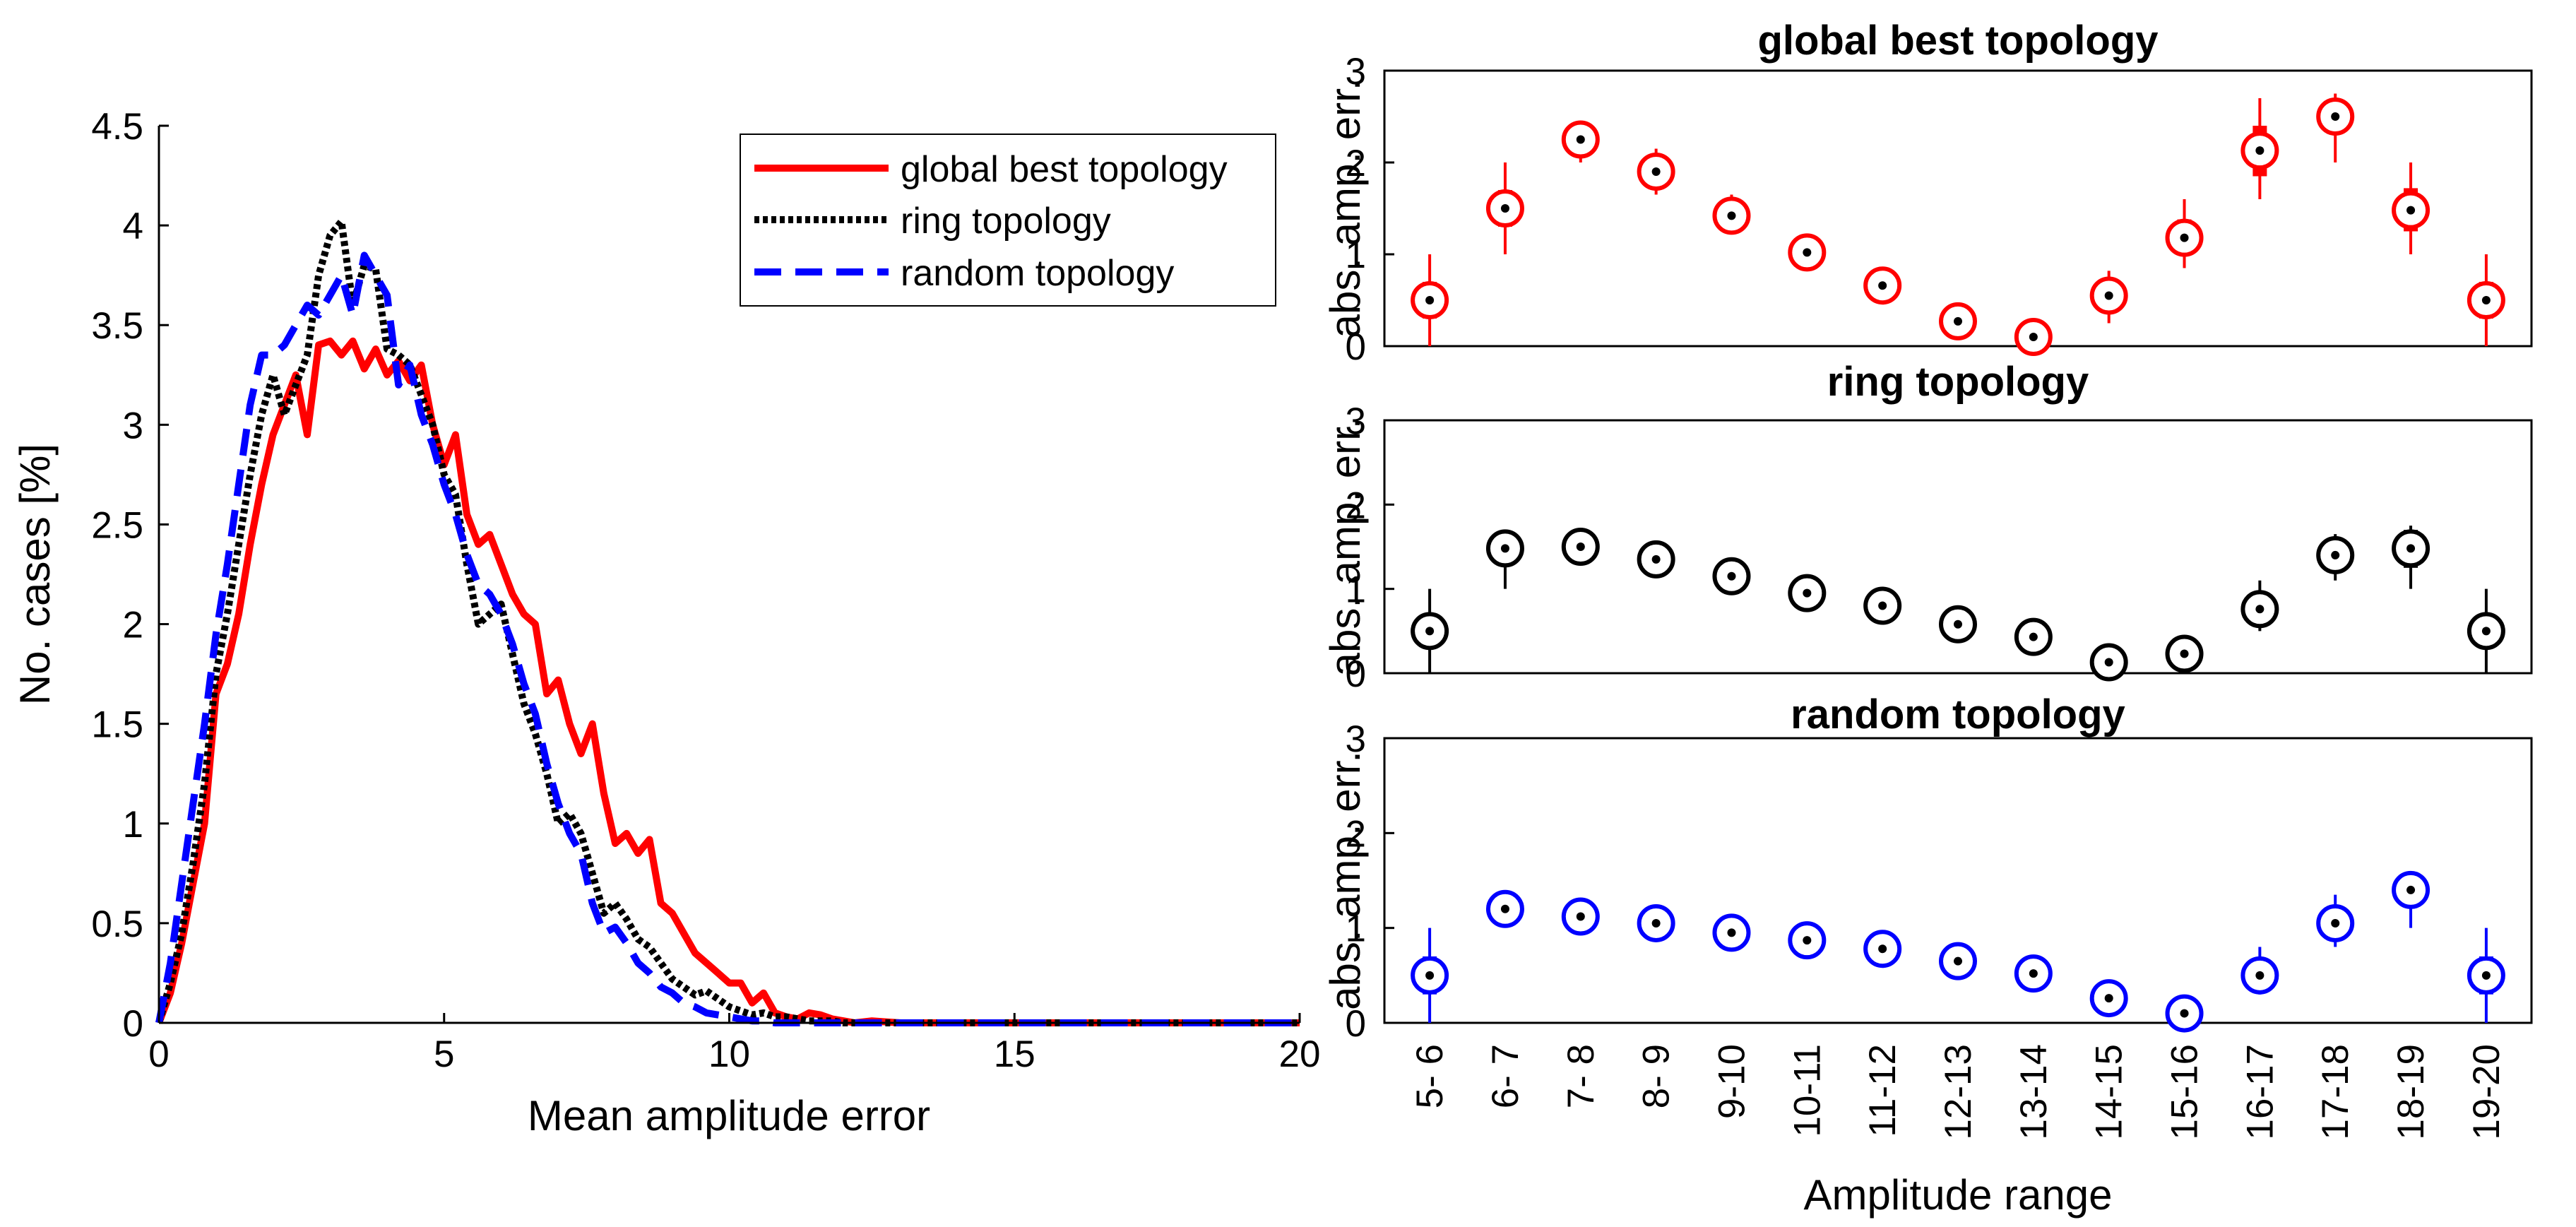  Describe the element at coordinates (1807, 1090) in the screenshot. I see `category-tick-label: 10-11` at that location.